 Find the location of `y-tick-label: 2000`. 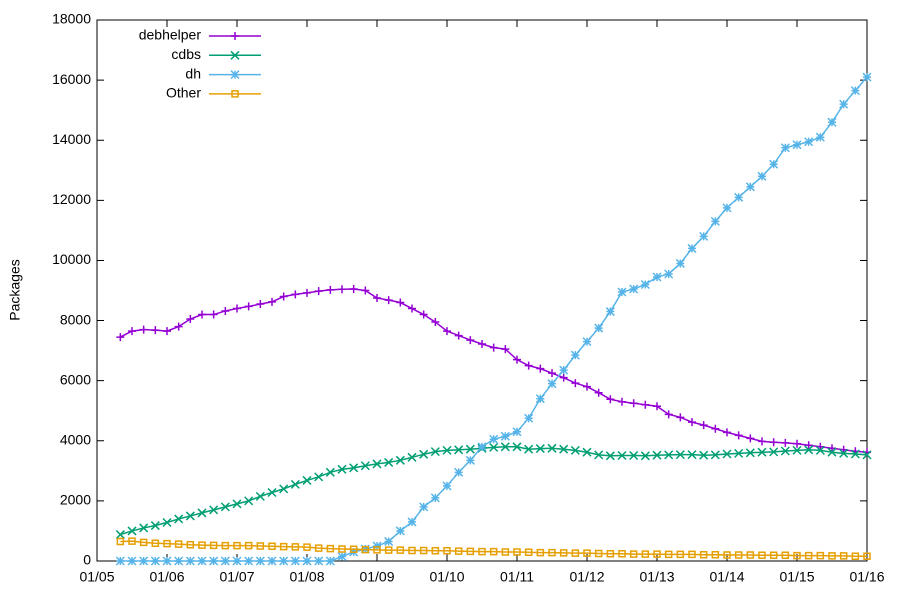

y-tick-label: 2000 is located at coordinates (75, 500).